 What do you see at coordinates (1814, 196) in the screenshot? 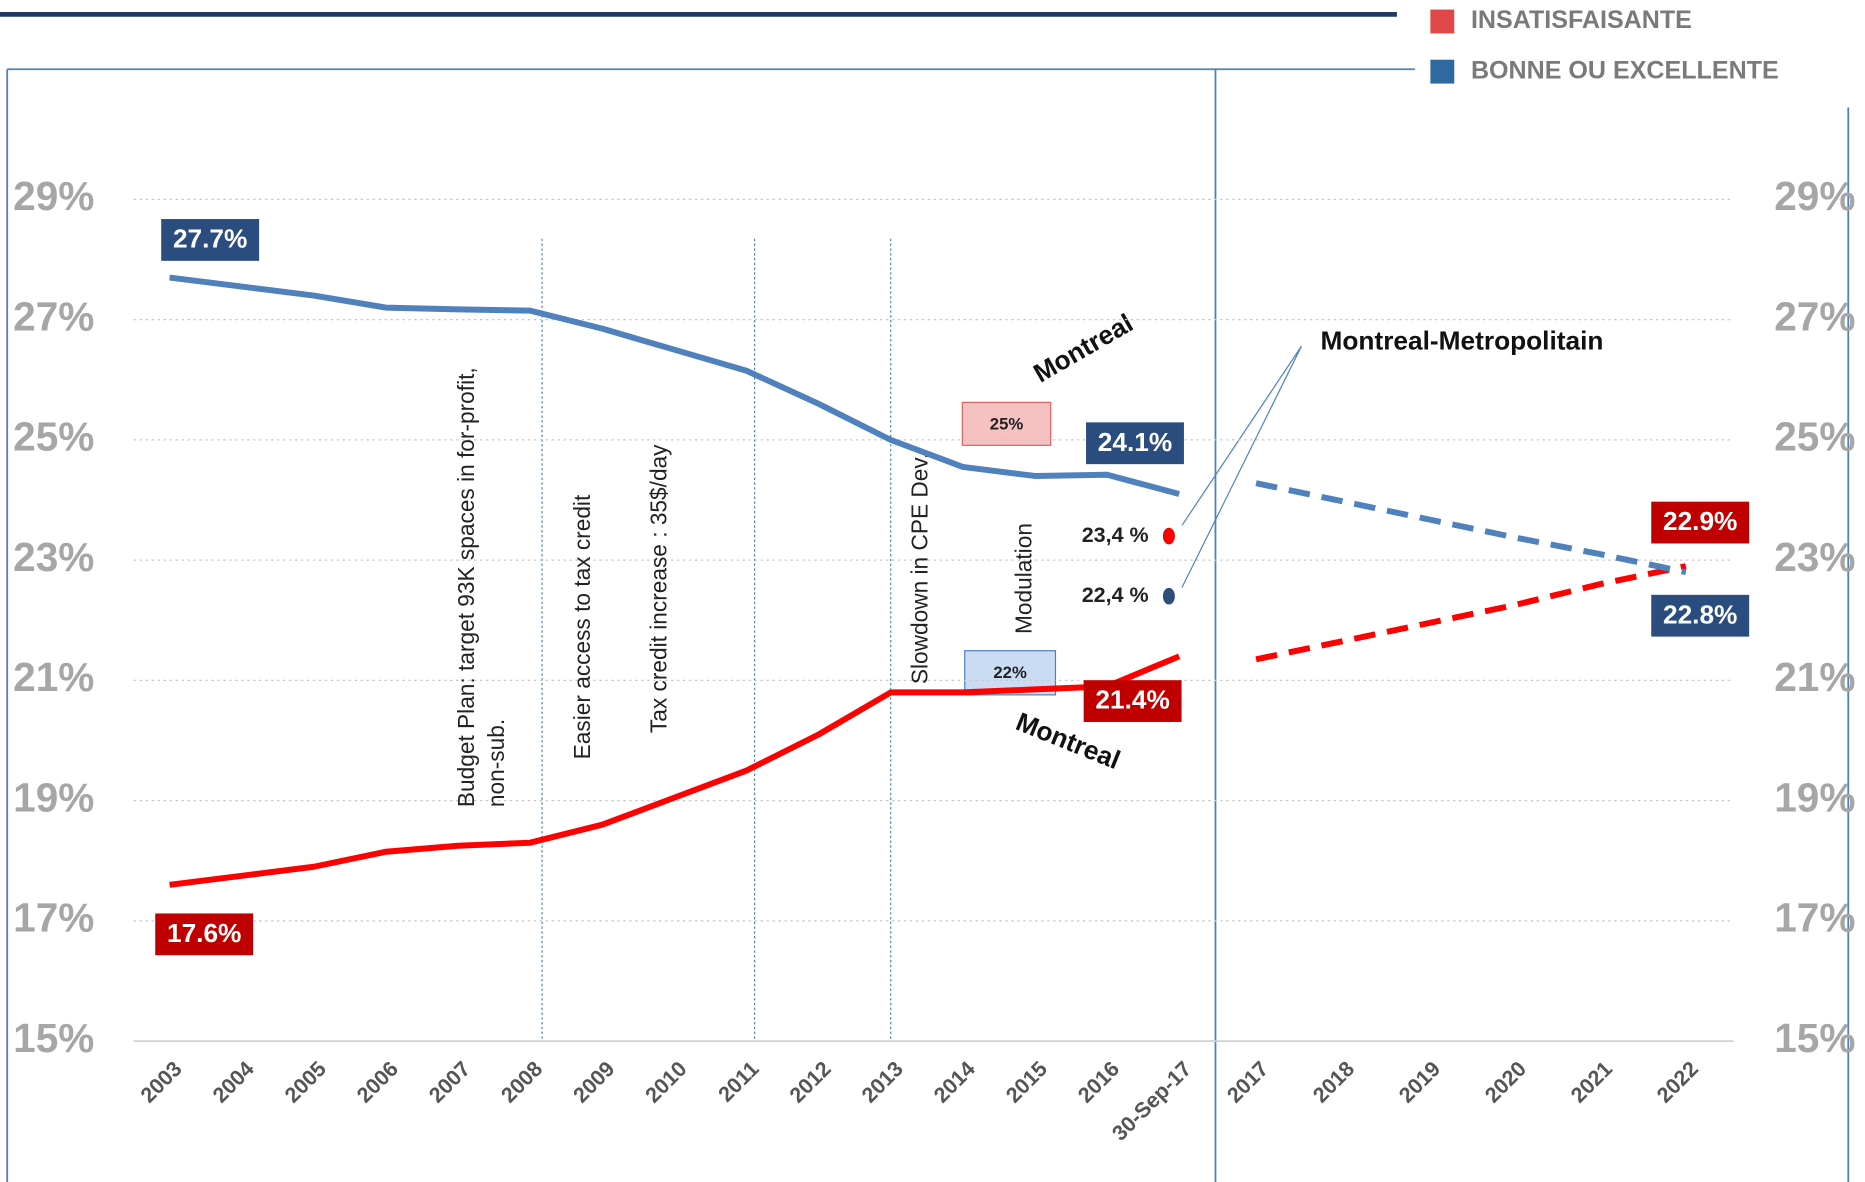
I see `y2-tick-label: 29%` at bounding box center [1814, 196].